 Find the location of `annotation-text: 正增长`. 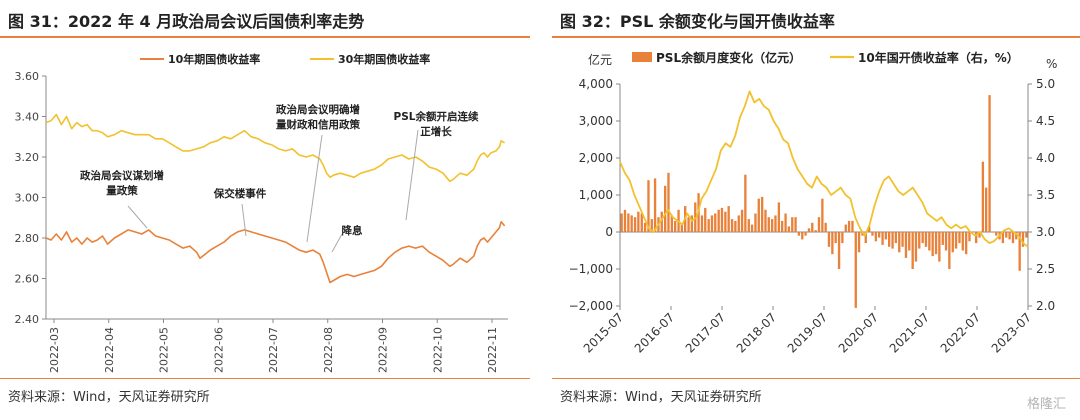

annotation-text: 正增长 is located at coordinates (436, 131).